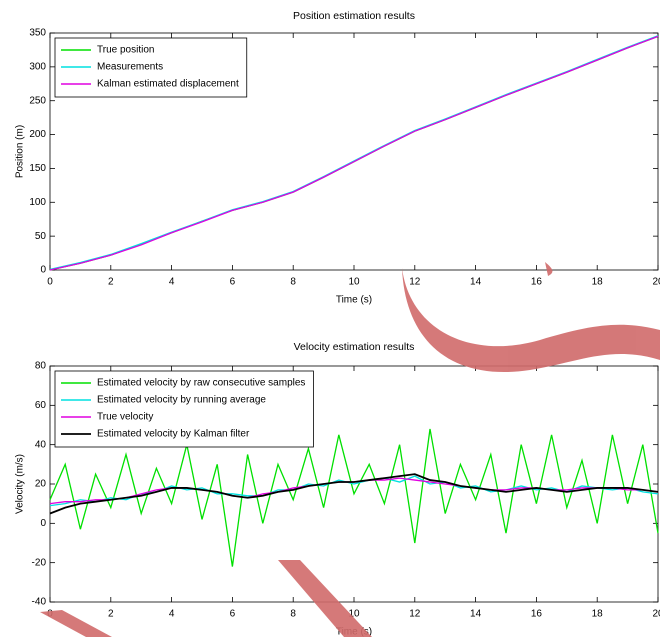 The height and width of the screenshot is (637, 660). What do you see at coordinates (39, 602) in the screenshot?
I see `y-tick-label: -40` at bounding box center [39, 602].